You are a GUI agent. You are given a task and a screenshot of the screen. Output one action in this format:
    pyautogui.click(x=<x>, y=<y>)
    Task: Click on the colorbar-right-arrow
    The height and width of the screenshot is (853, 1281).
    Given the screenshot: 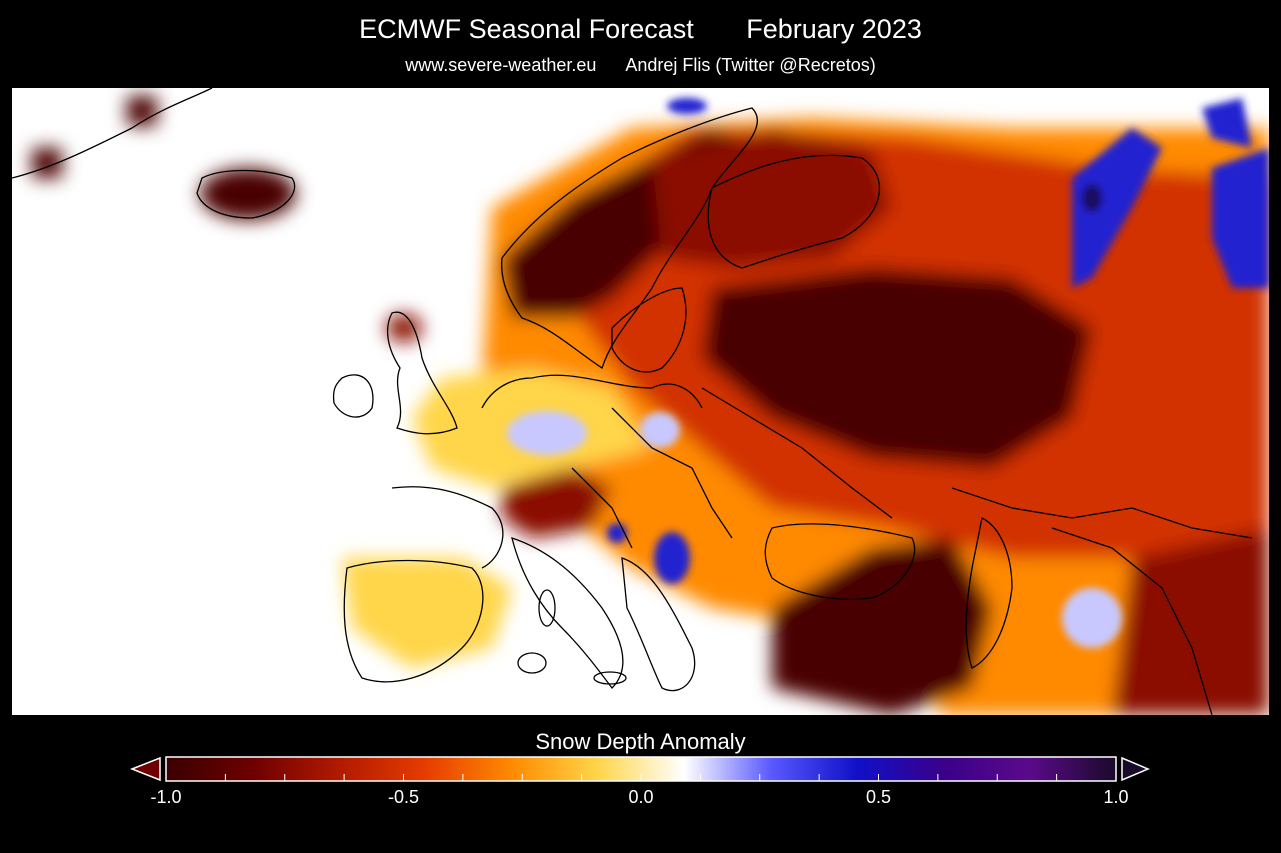 What is the action you would take?
    pyautogui.click(x=1135, y=769)
    